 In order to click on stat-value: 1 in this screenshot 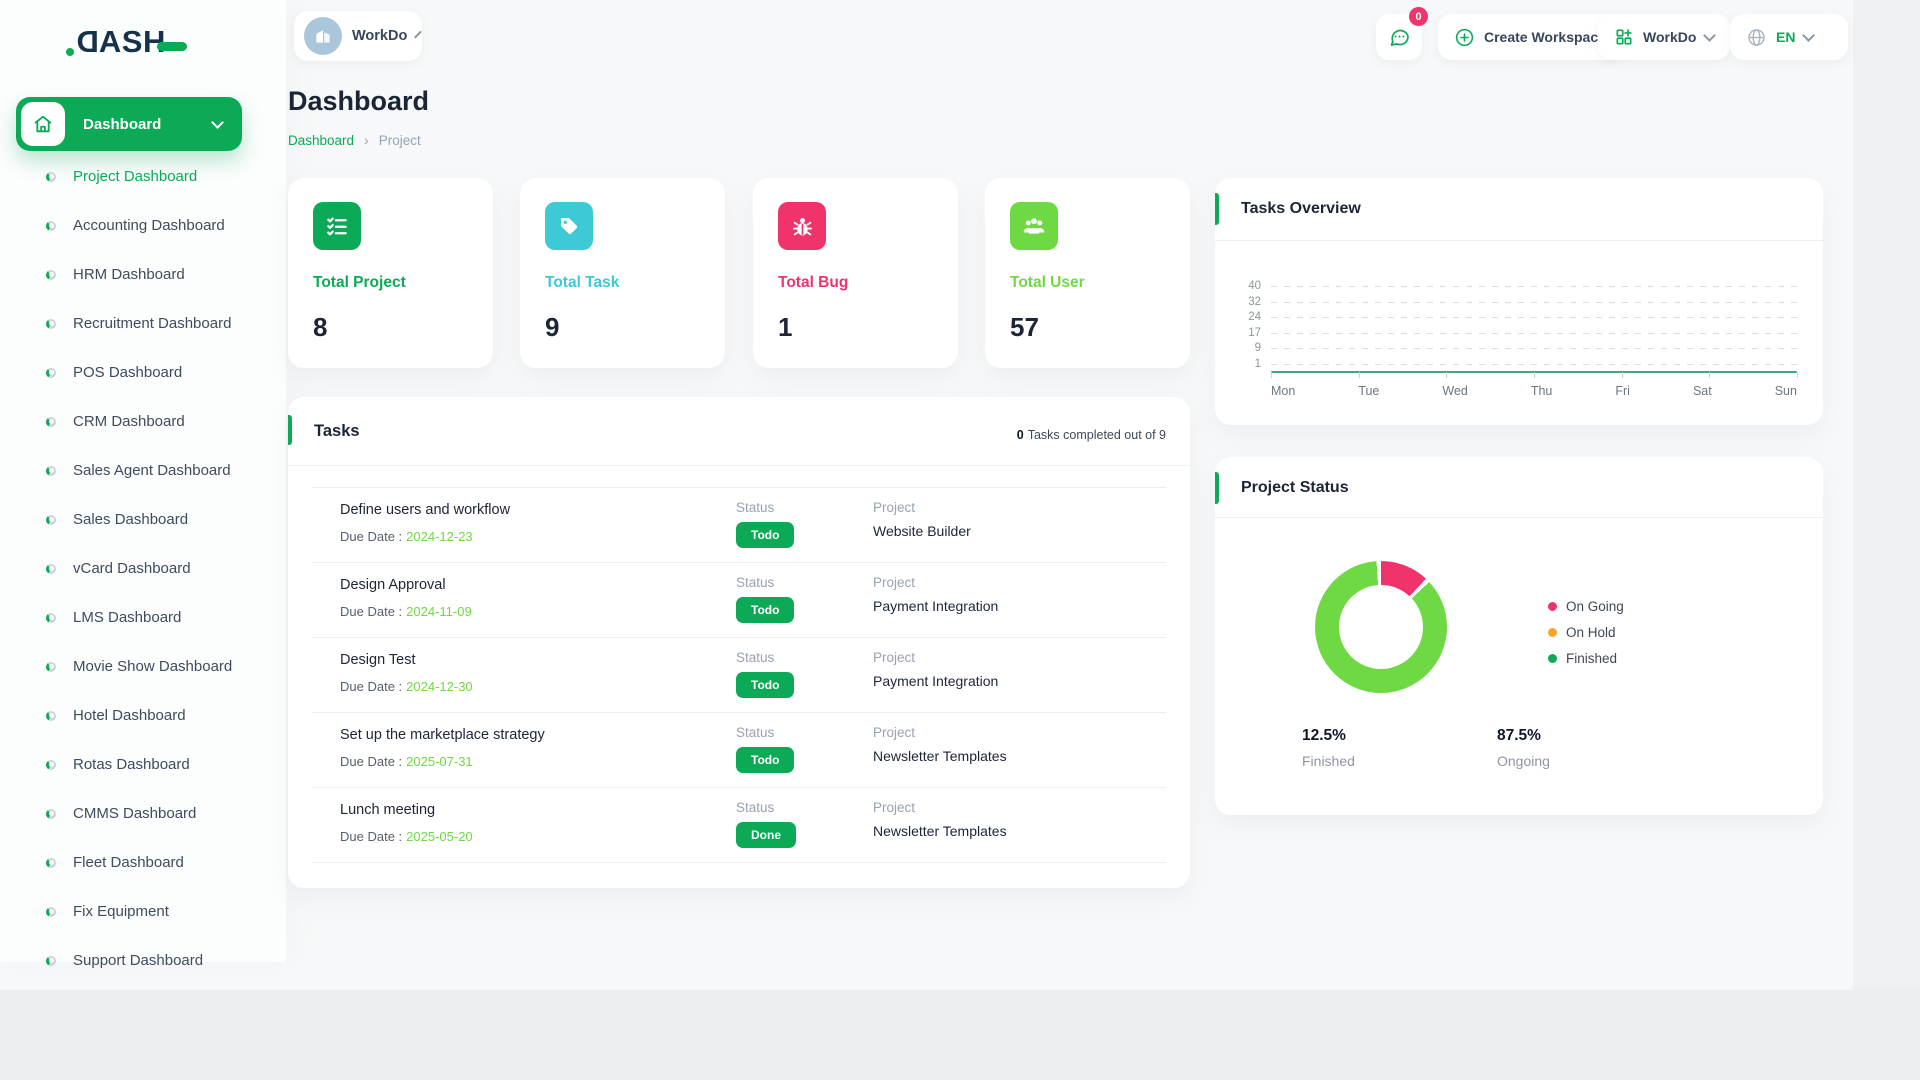, I will do `click(785, 327)`.